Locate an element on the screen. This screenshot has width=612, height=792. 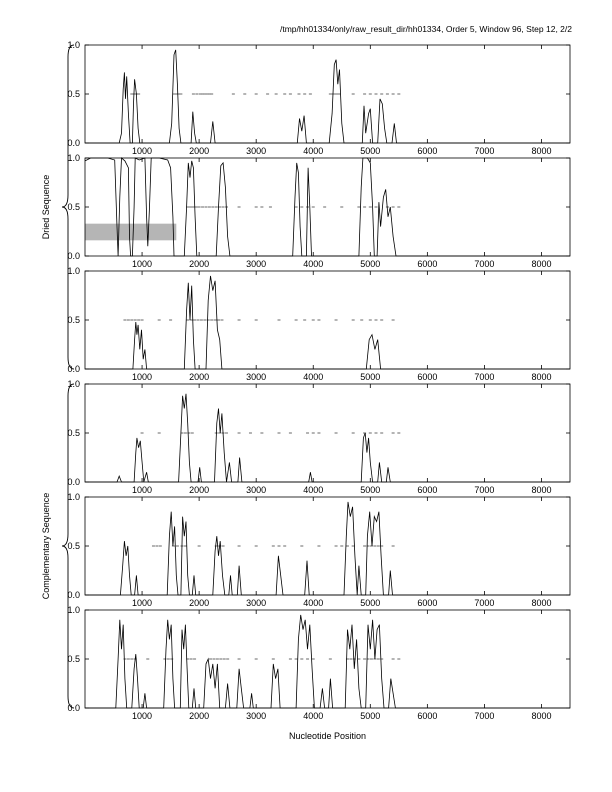
brace-dried-sequence is located at coordinates (68, 207).